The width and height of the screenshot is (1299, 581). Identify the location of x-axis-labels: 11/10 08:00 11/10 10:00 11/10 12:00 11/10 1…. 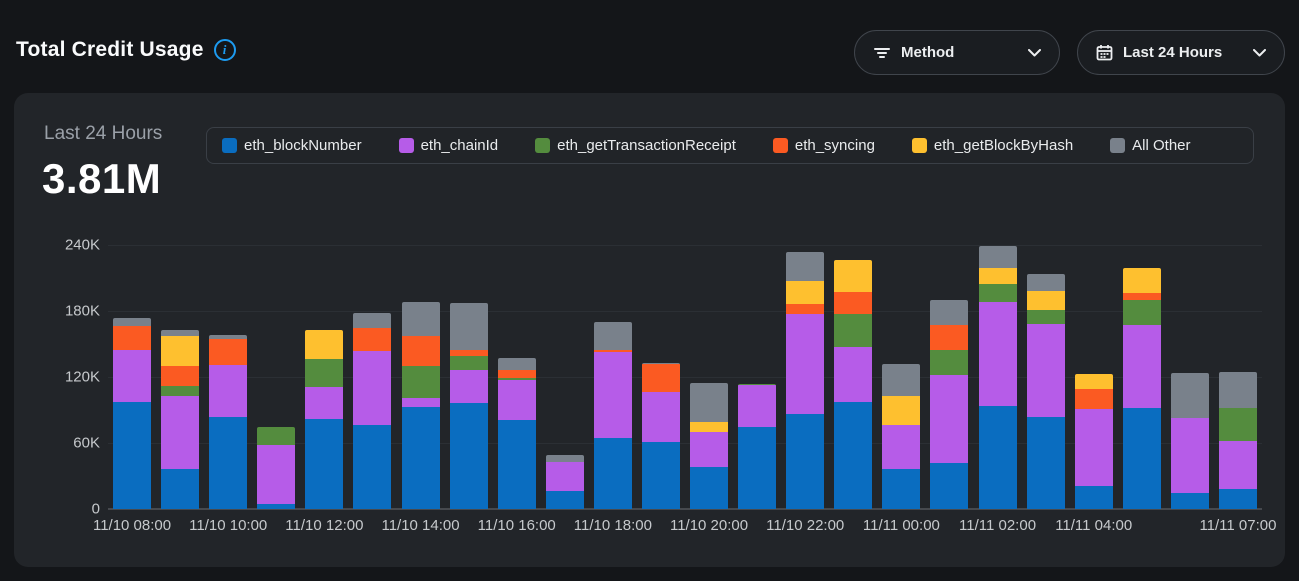
(685, 528).